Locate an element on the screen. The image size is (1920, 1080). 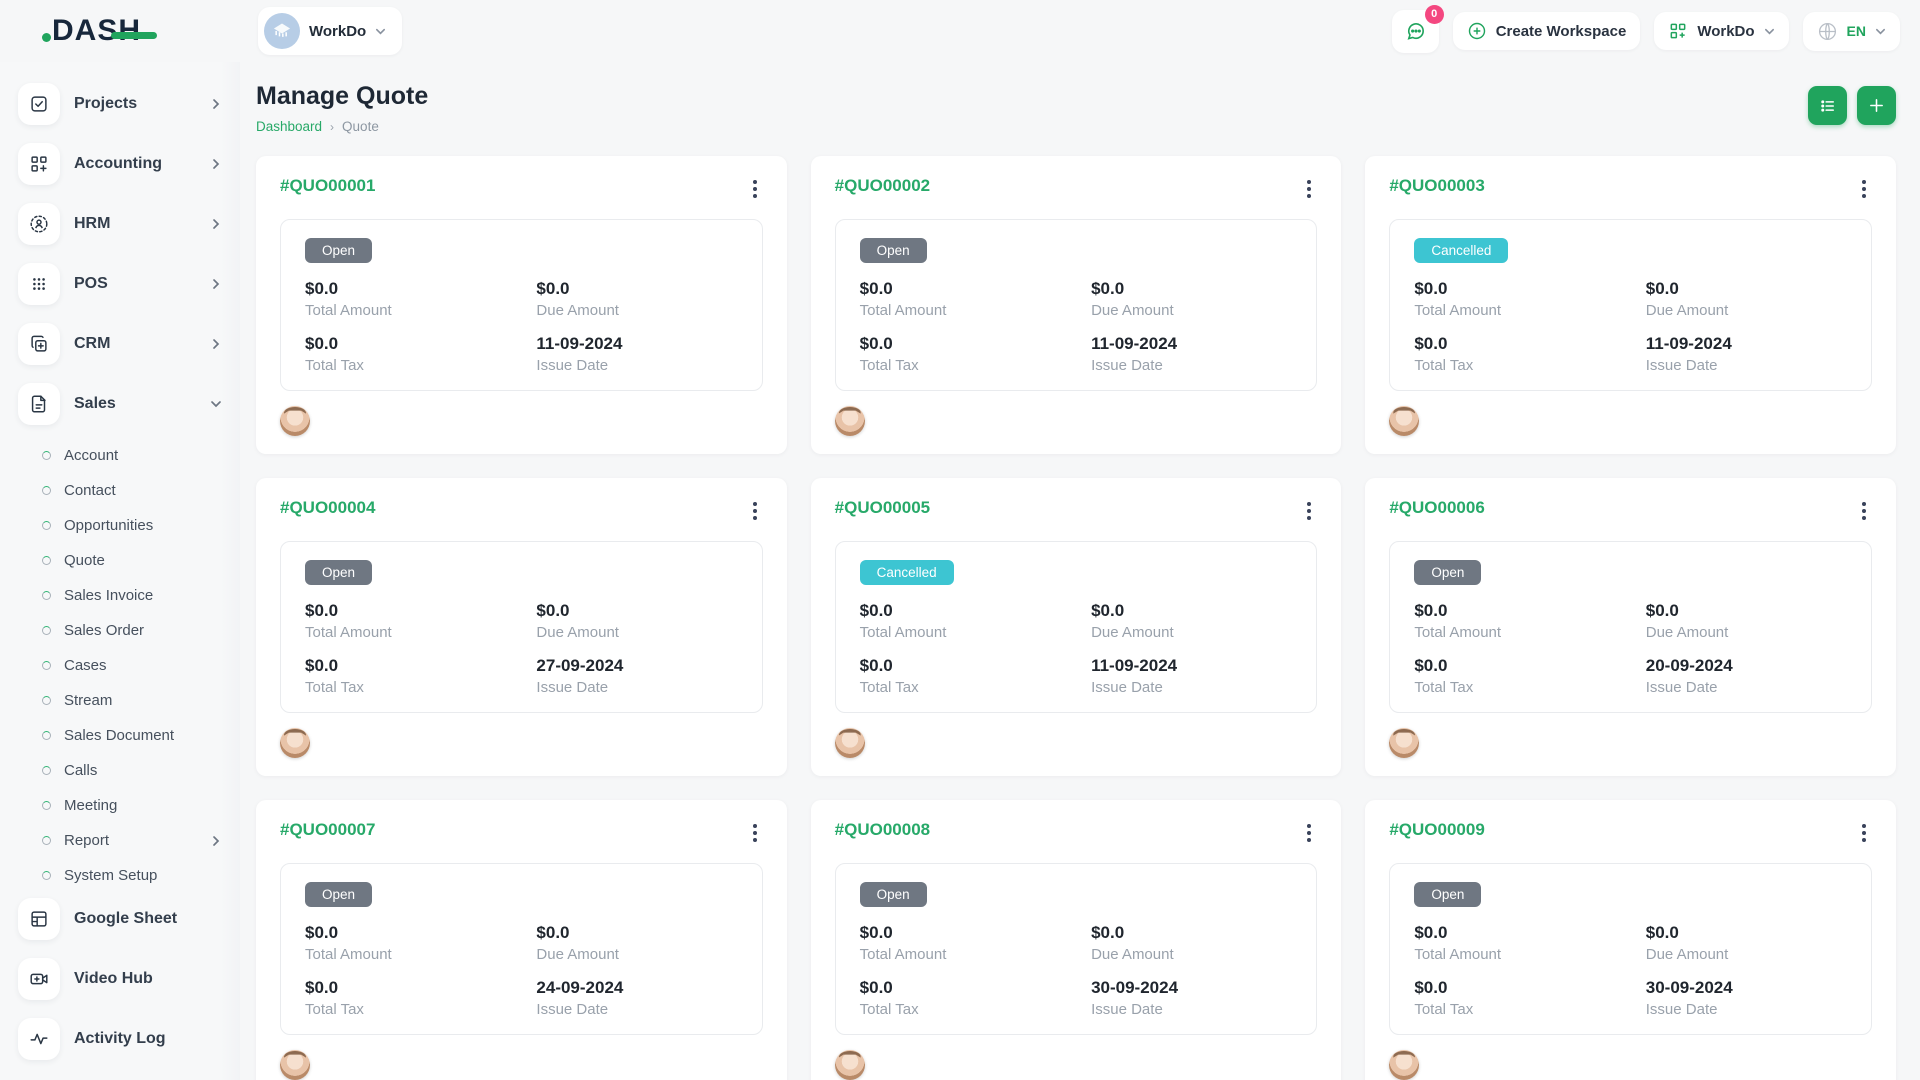
sidebar-subitem-sales-invoice: Sales Invoice is located at coordinates (124, 595).